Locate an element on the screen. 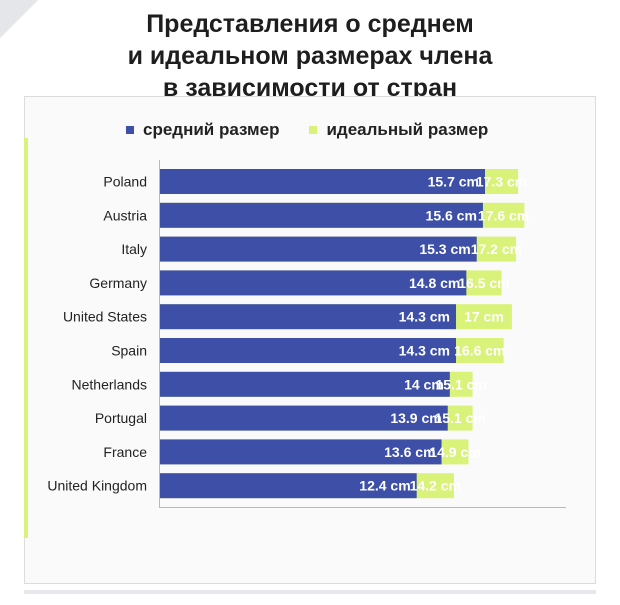 The width and height of the screenshot is (620, 605). frame-accent-bar is located at coordinates (26, 338).